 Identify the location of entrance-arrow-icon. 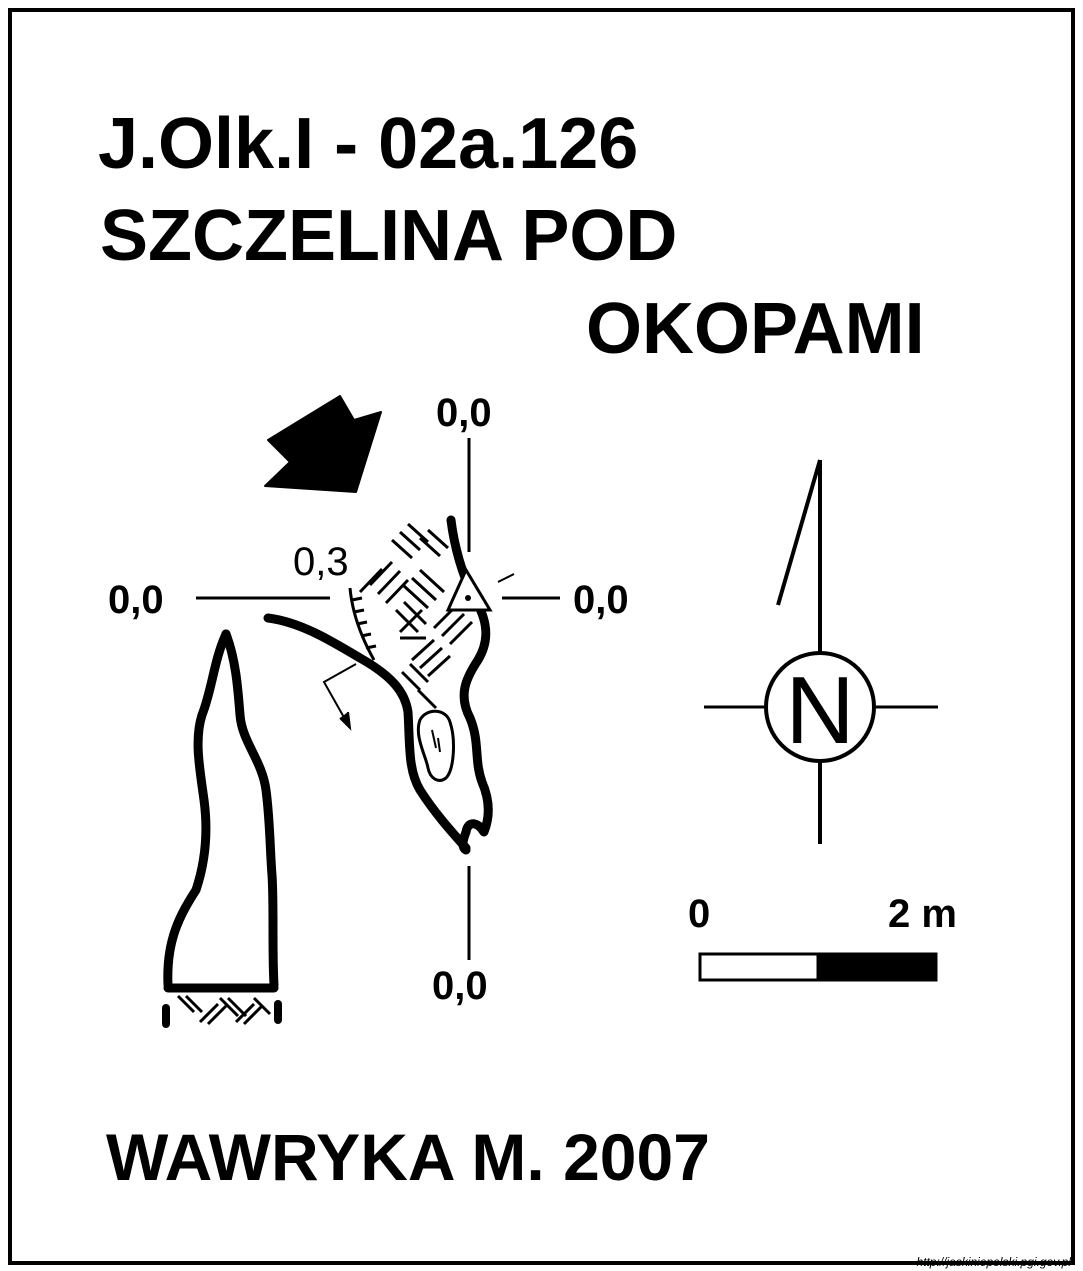
(323, 444).